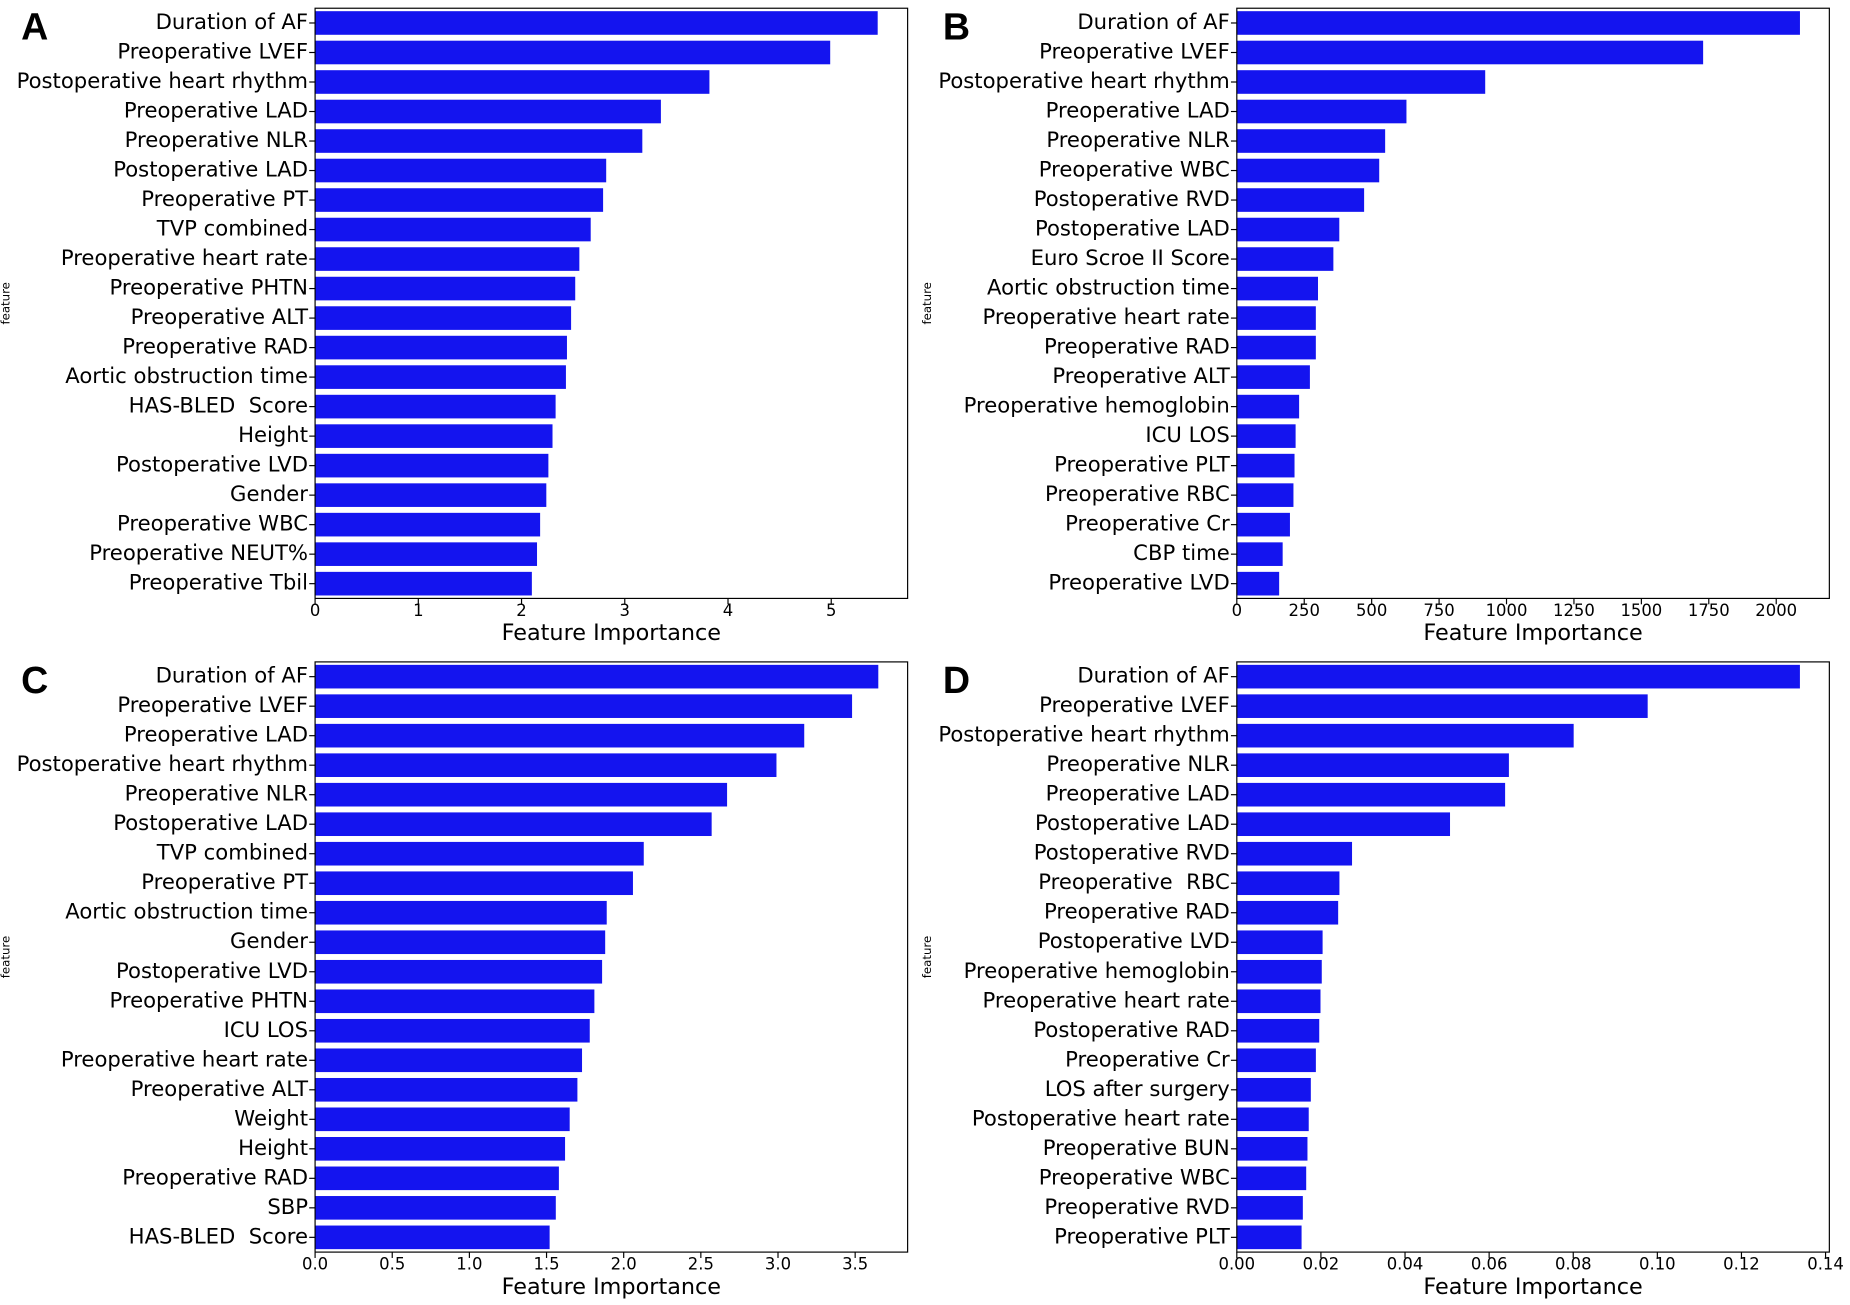 The height and width of the screenshot is (1305, 1850). What do you see at coordinates (34, 26) in the screenshot?
I see `panel-label: A` at bounding box center [34, 26].